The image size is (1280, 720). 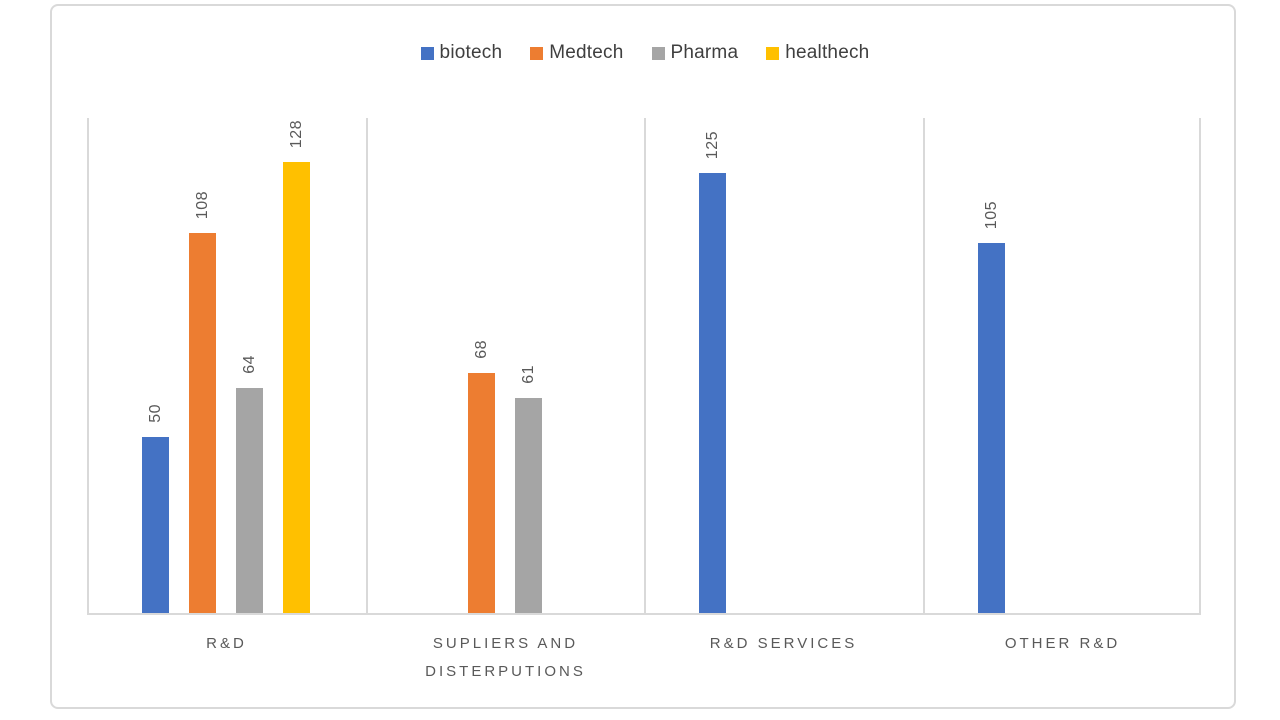 I want to click on bar-value-label: 105, so click(x=991, y=214).